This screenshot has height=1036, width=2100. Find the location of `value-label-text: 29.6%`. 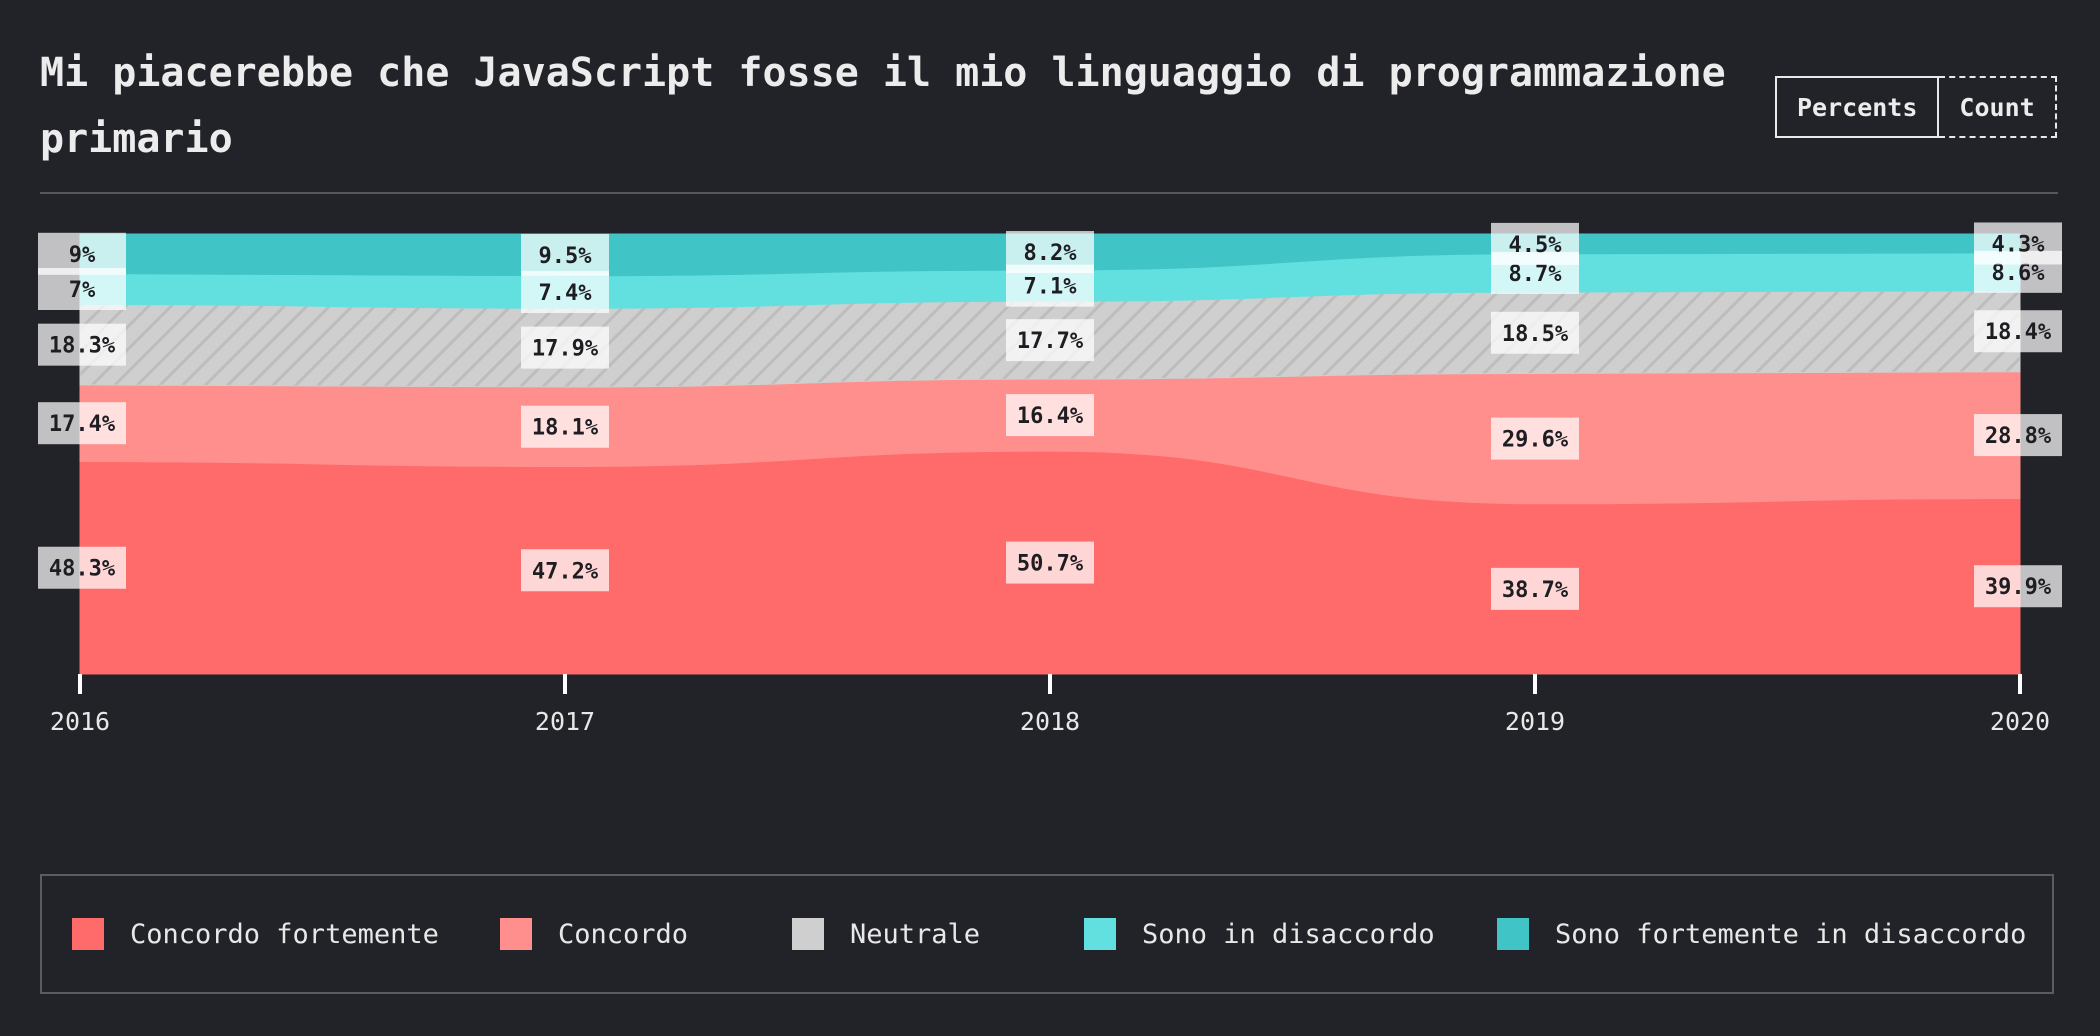

value-label-text: 29.6% is located at coordinates (1535, 440).